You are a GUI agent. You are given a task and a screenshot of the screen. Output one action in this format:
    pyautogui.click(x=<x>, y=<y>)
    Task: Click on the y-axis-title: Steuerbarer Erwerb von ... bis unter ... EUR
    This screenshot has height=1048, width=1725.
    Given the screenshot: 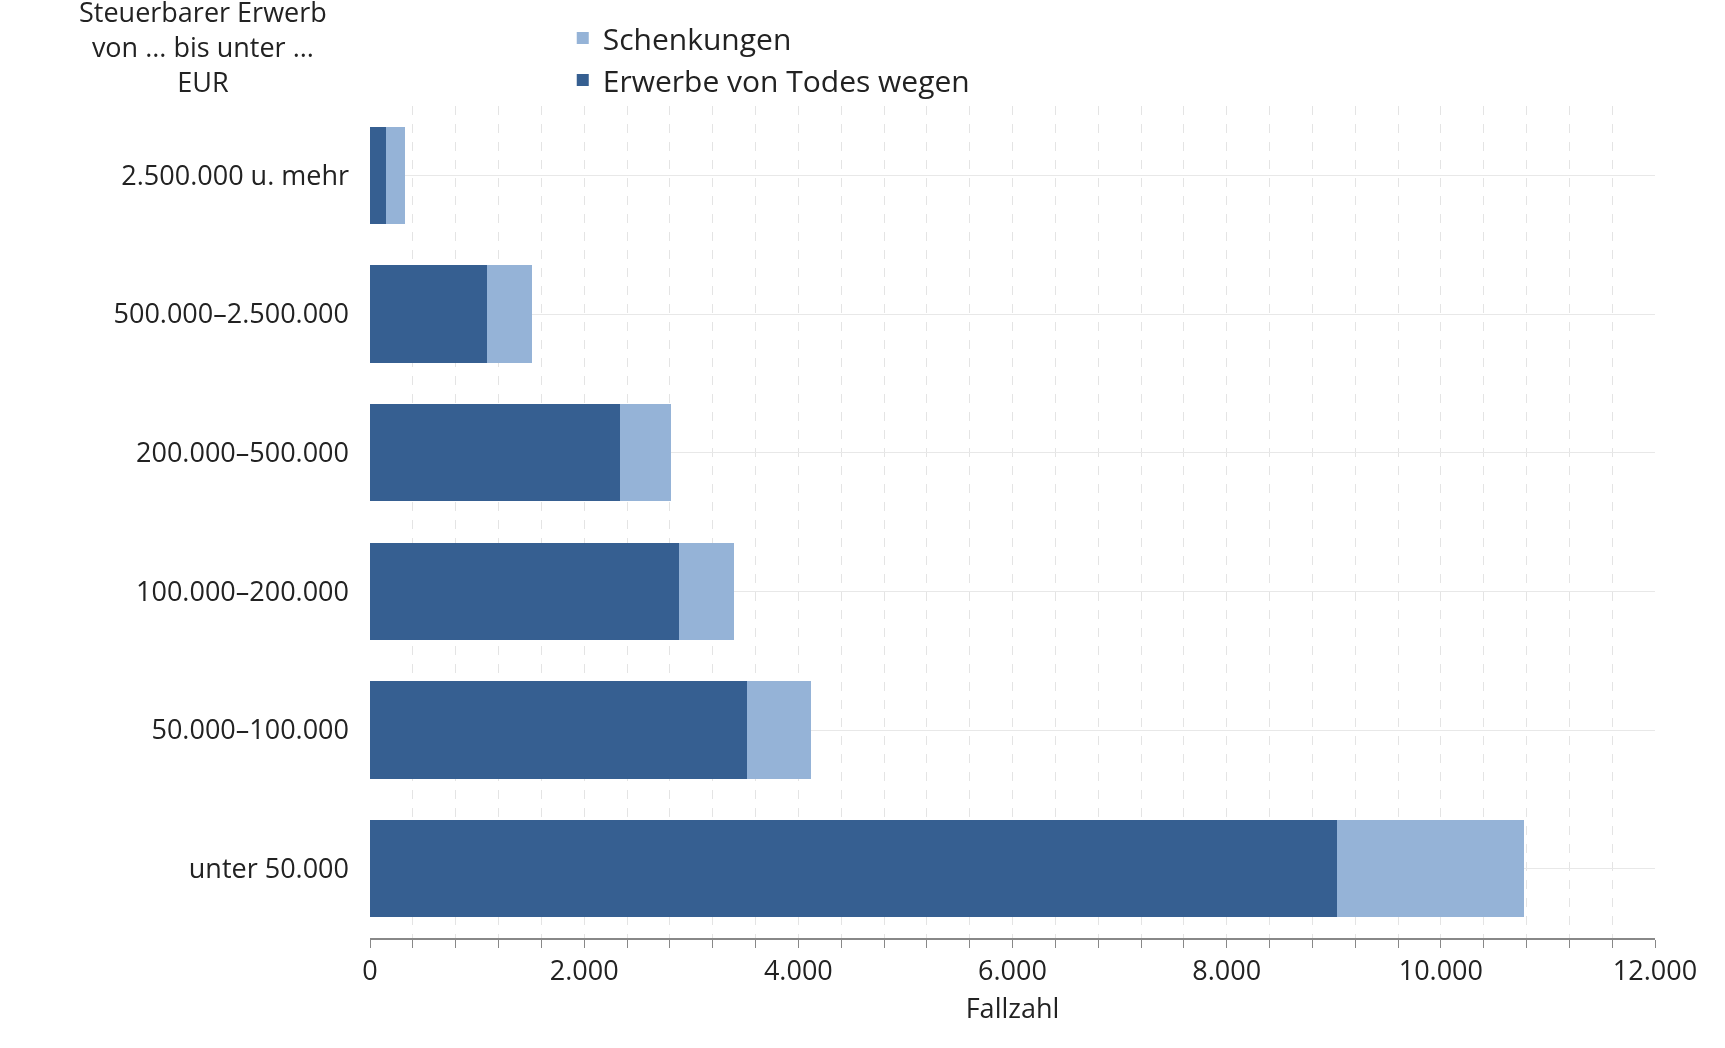 What is the action you would take?
    pyautogui.click(x=203, y=50)
    